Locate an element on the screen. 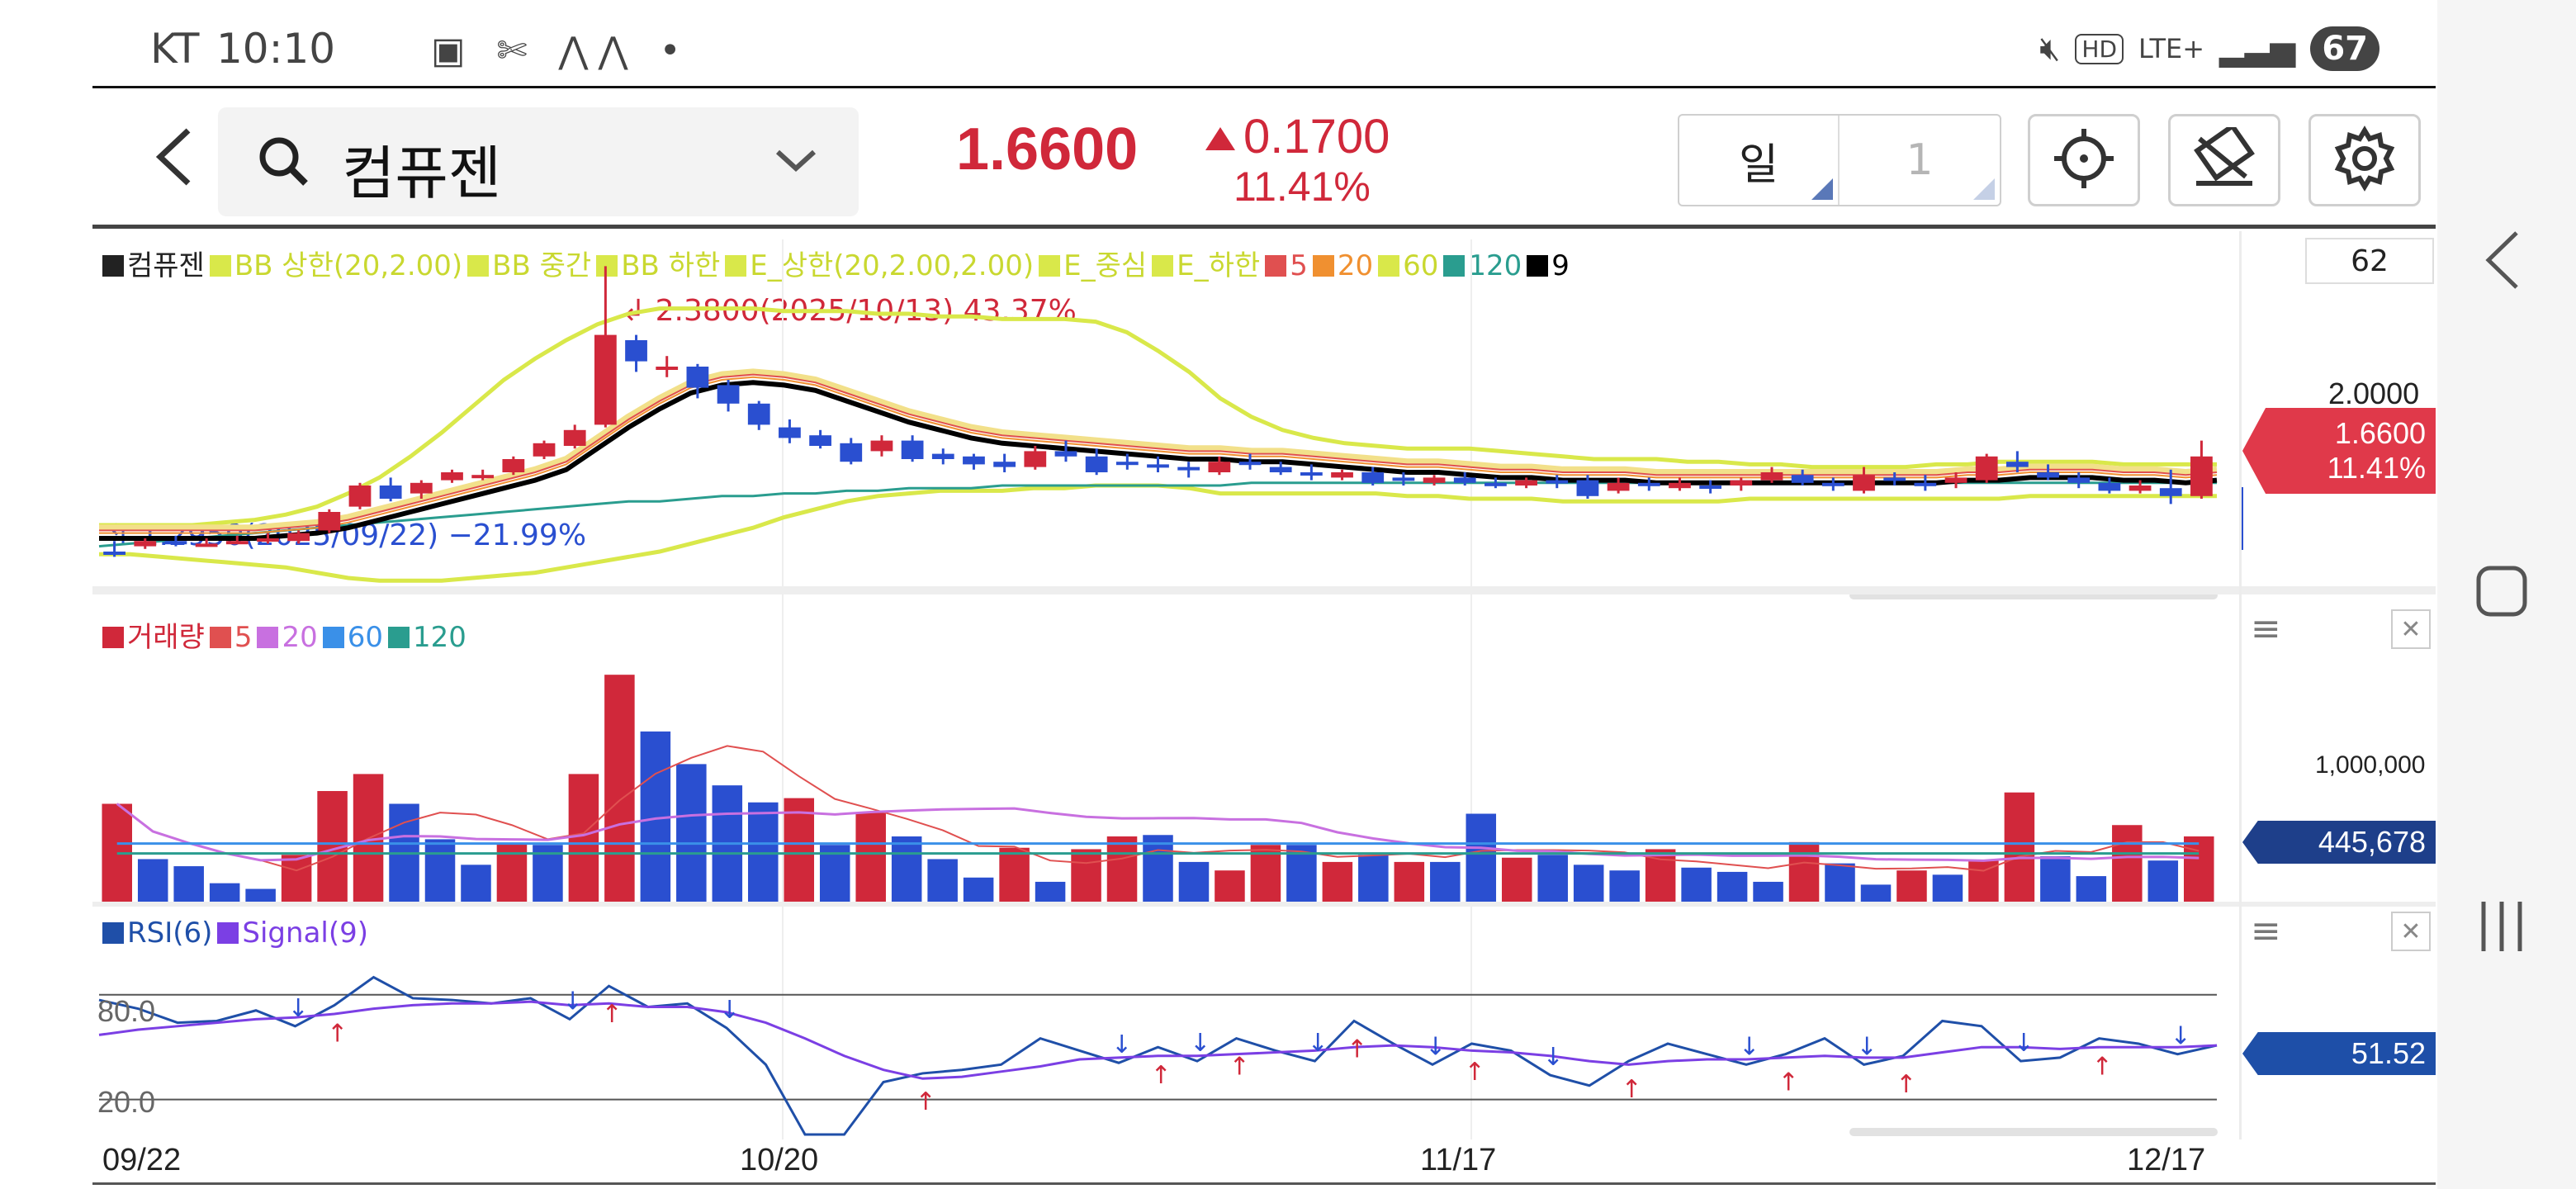 This screenshot has height=1189, width=2576. legend-label: 20 is located at coordinates (1355, 265).